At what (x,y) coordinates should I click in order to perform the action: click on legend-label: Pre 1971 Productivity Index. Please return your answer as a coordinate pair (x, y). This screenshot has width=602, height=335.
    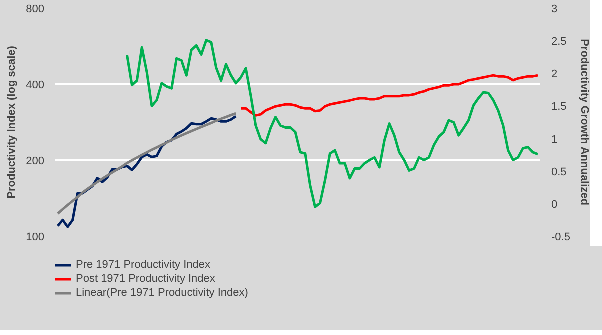
    Looking at the image, I should click on (143, 265).